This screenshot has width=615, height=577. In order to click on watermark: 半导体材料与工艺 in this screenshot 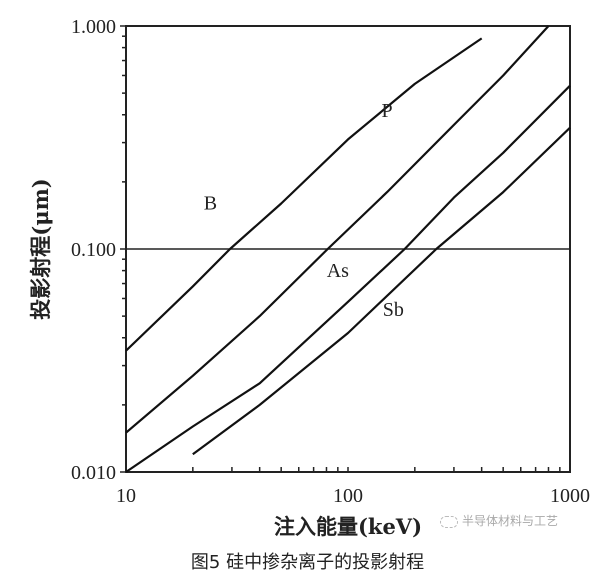, I will do `click(499, 520)`.